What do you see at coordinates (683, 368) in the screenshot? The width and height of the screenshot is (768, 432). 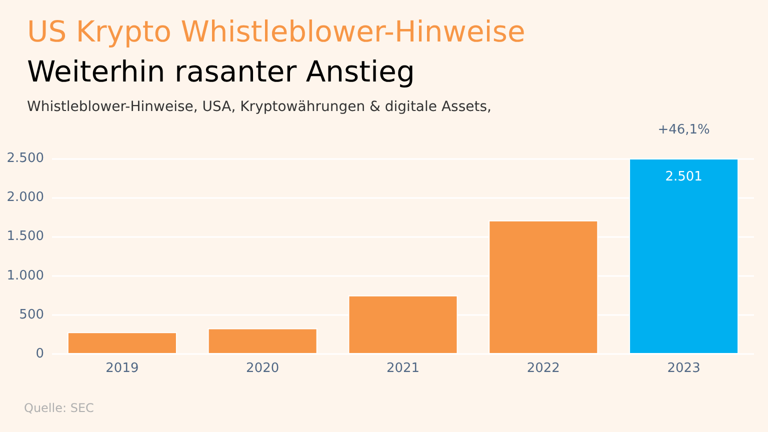 I see `x-tick-label: 2023` at bounding box center [683, 368].